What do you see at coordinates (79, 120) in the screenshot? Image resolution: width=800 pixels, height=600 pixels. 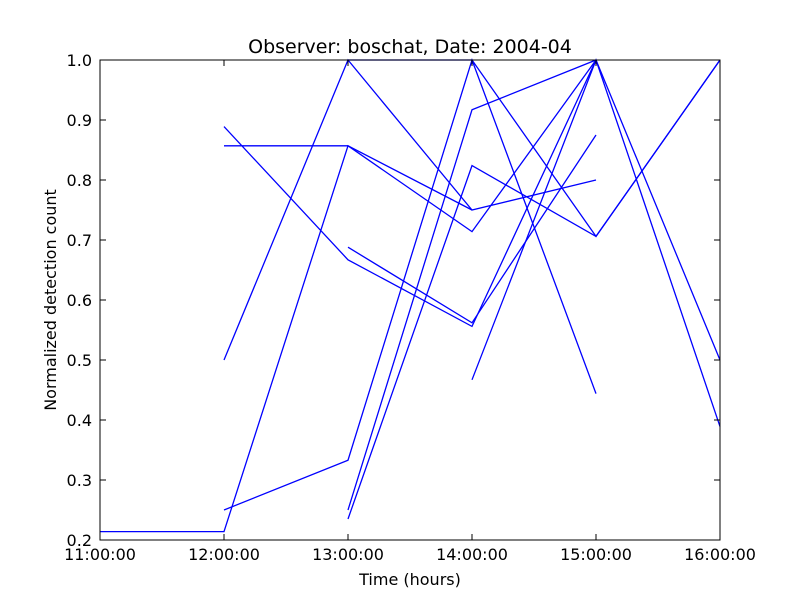 I see `y-tick-label: 0.9` at bounding box center [79, 120].